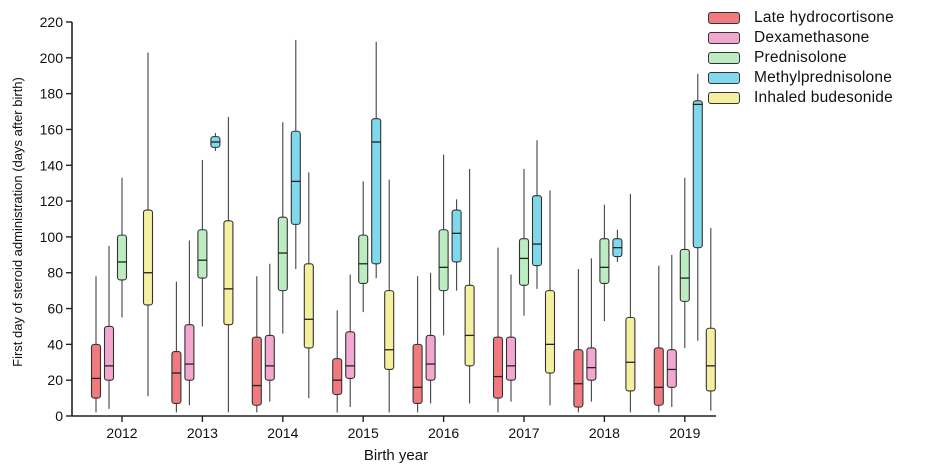 This screenshot has width=952, height=466. Describe the element at coordinates (52, 201) in the screenshot. I see `y-tick-label: 120` at that location.